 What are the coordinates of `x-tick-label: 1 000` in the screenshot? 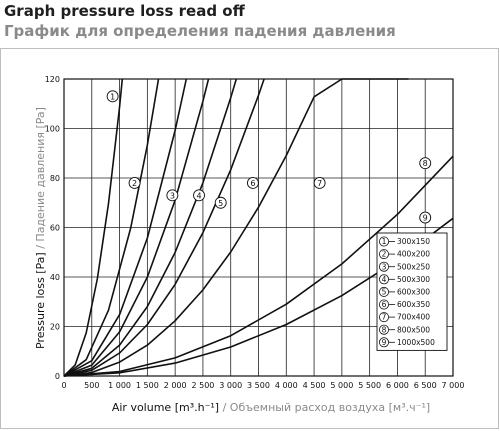 It's located at (119, 385).